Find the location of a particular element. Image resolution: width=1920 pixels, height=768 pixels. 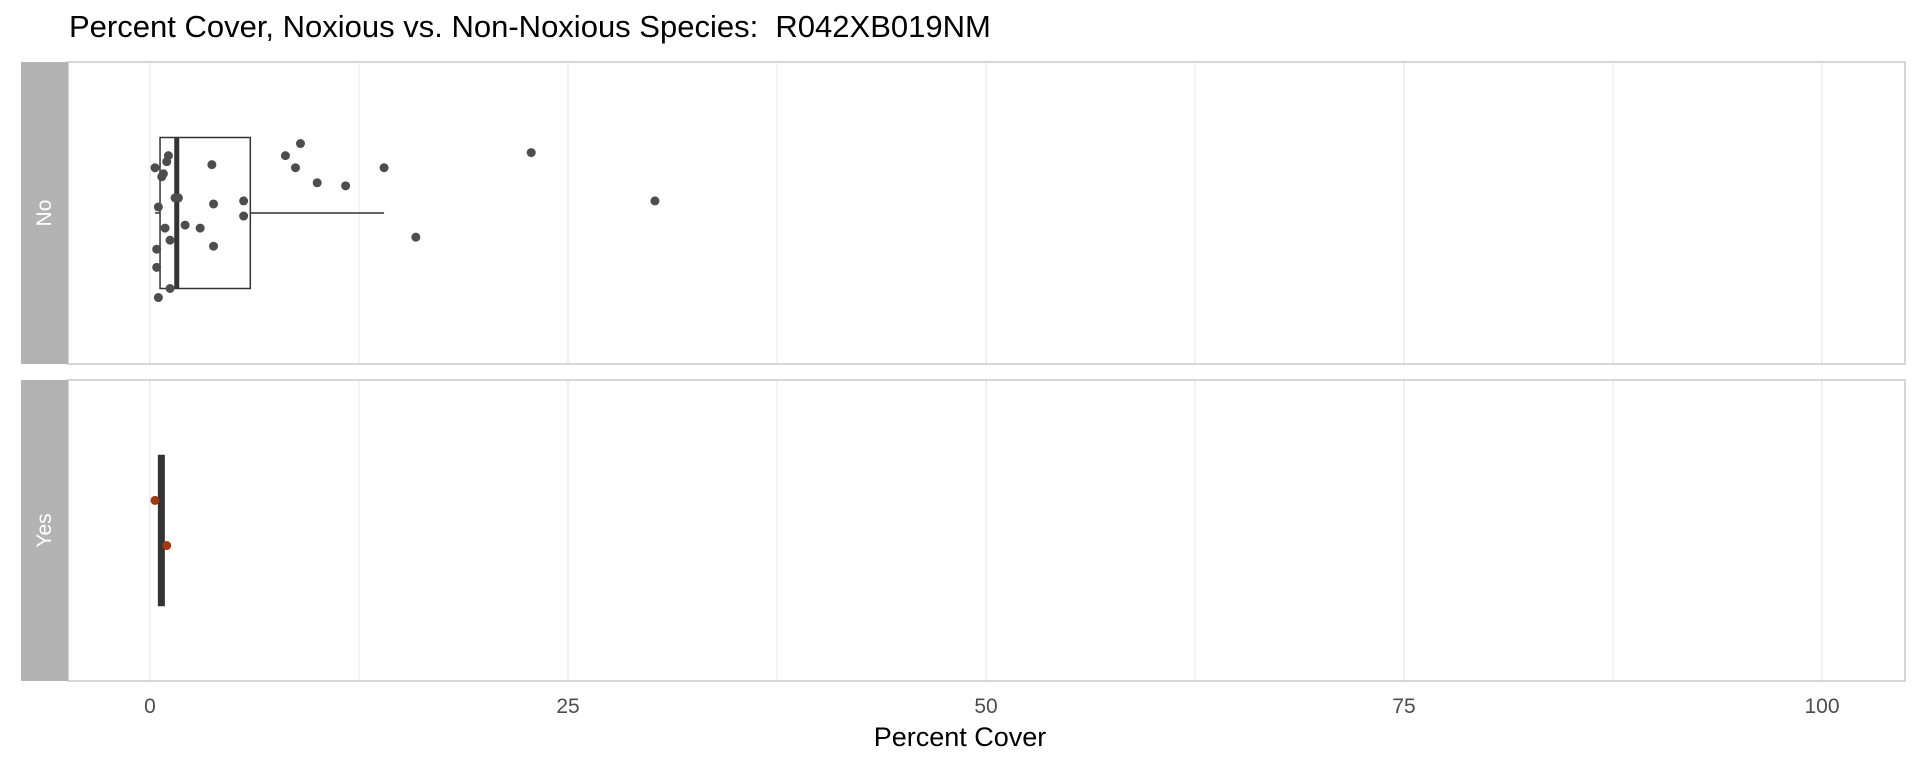

x-tick-label: 50 is located at coordinates (985, 706).